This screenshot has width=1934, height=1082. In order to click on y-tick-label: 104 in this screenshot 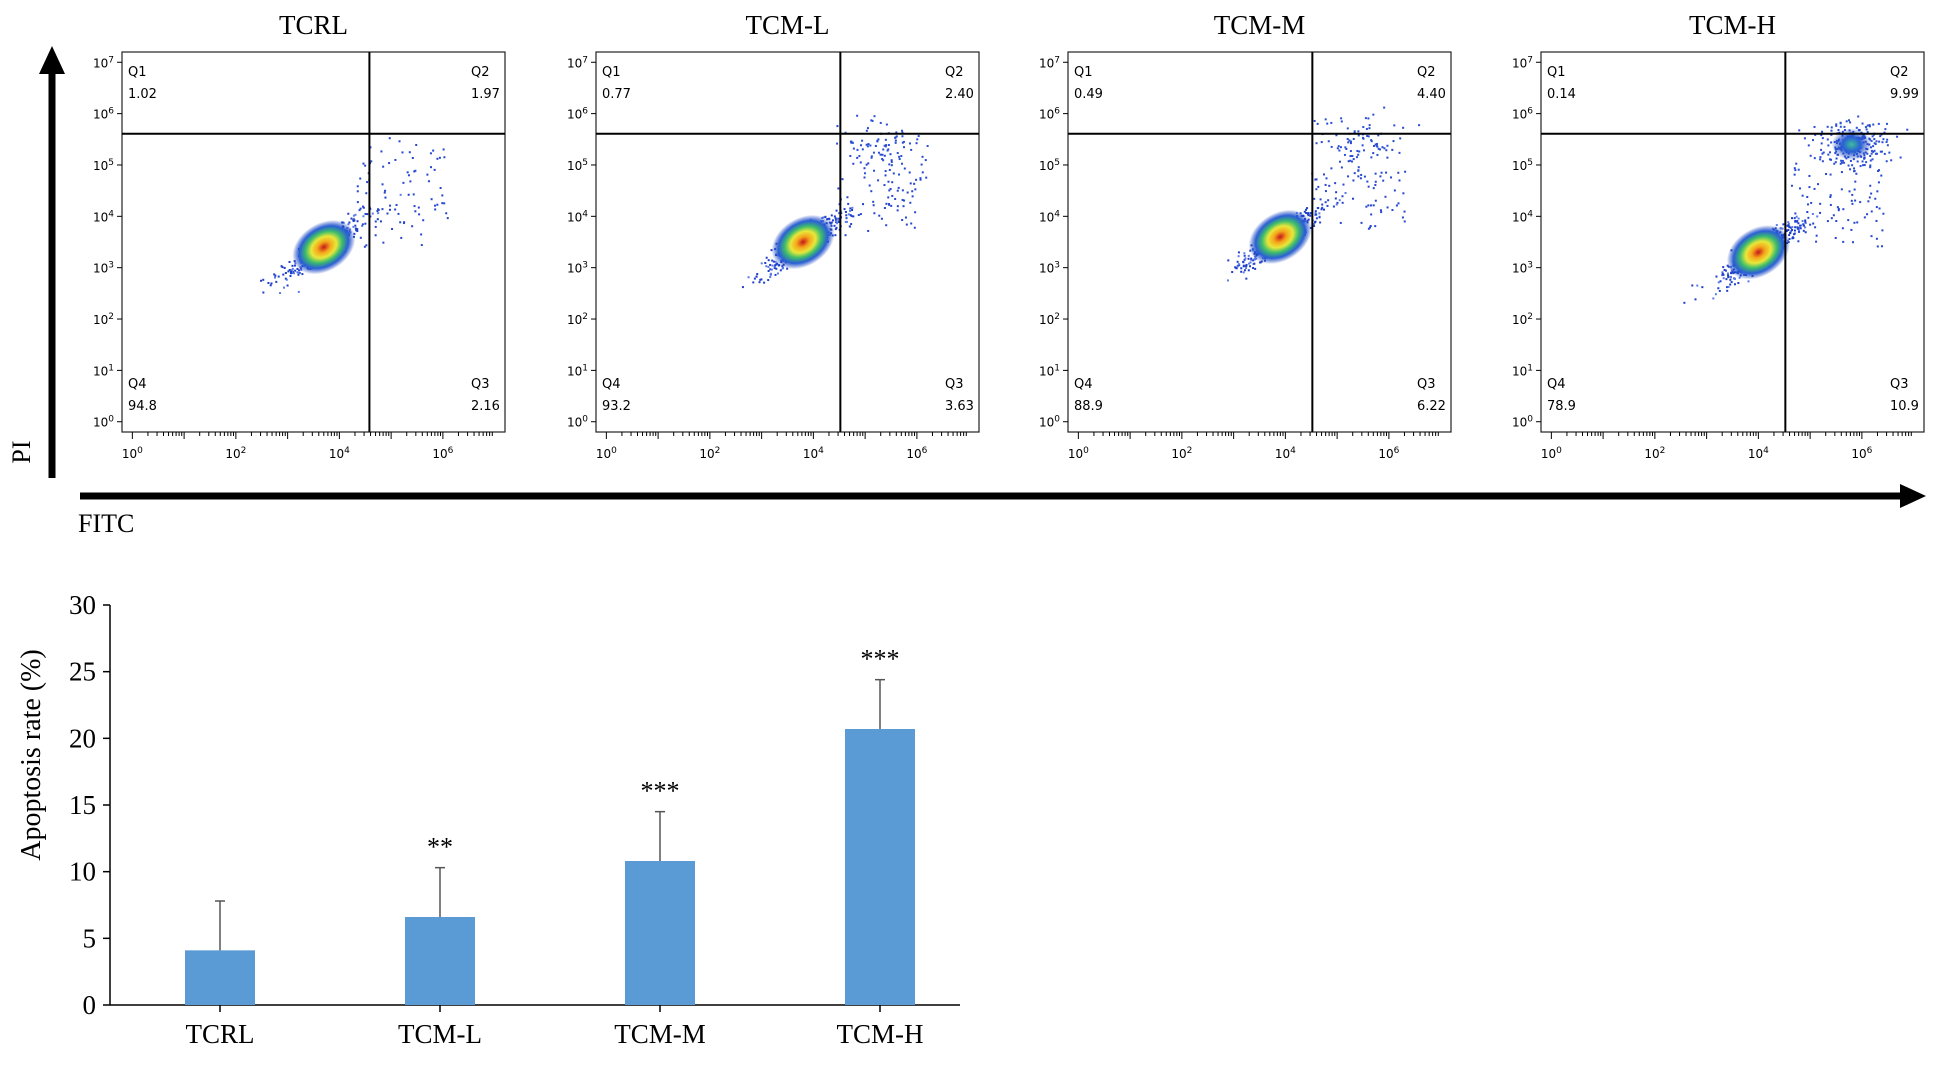, I will do `click(1522, 216)`.